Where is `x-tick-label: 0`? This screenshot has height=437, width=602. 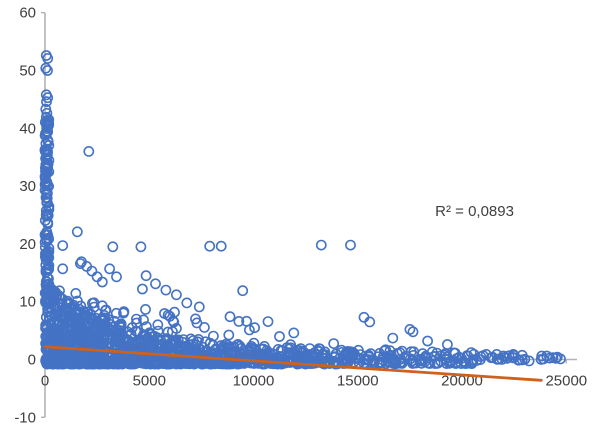 x-tick-label: 0 is located at coordinates (45, 381).